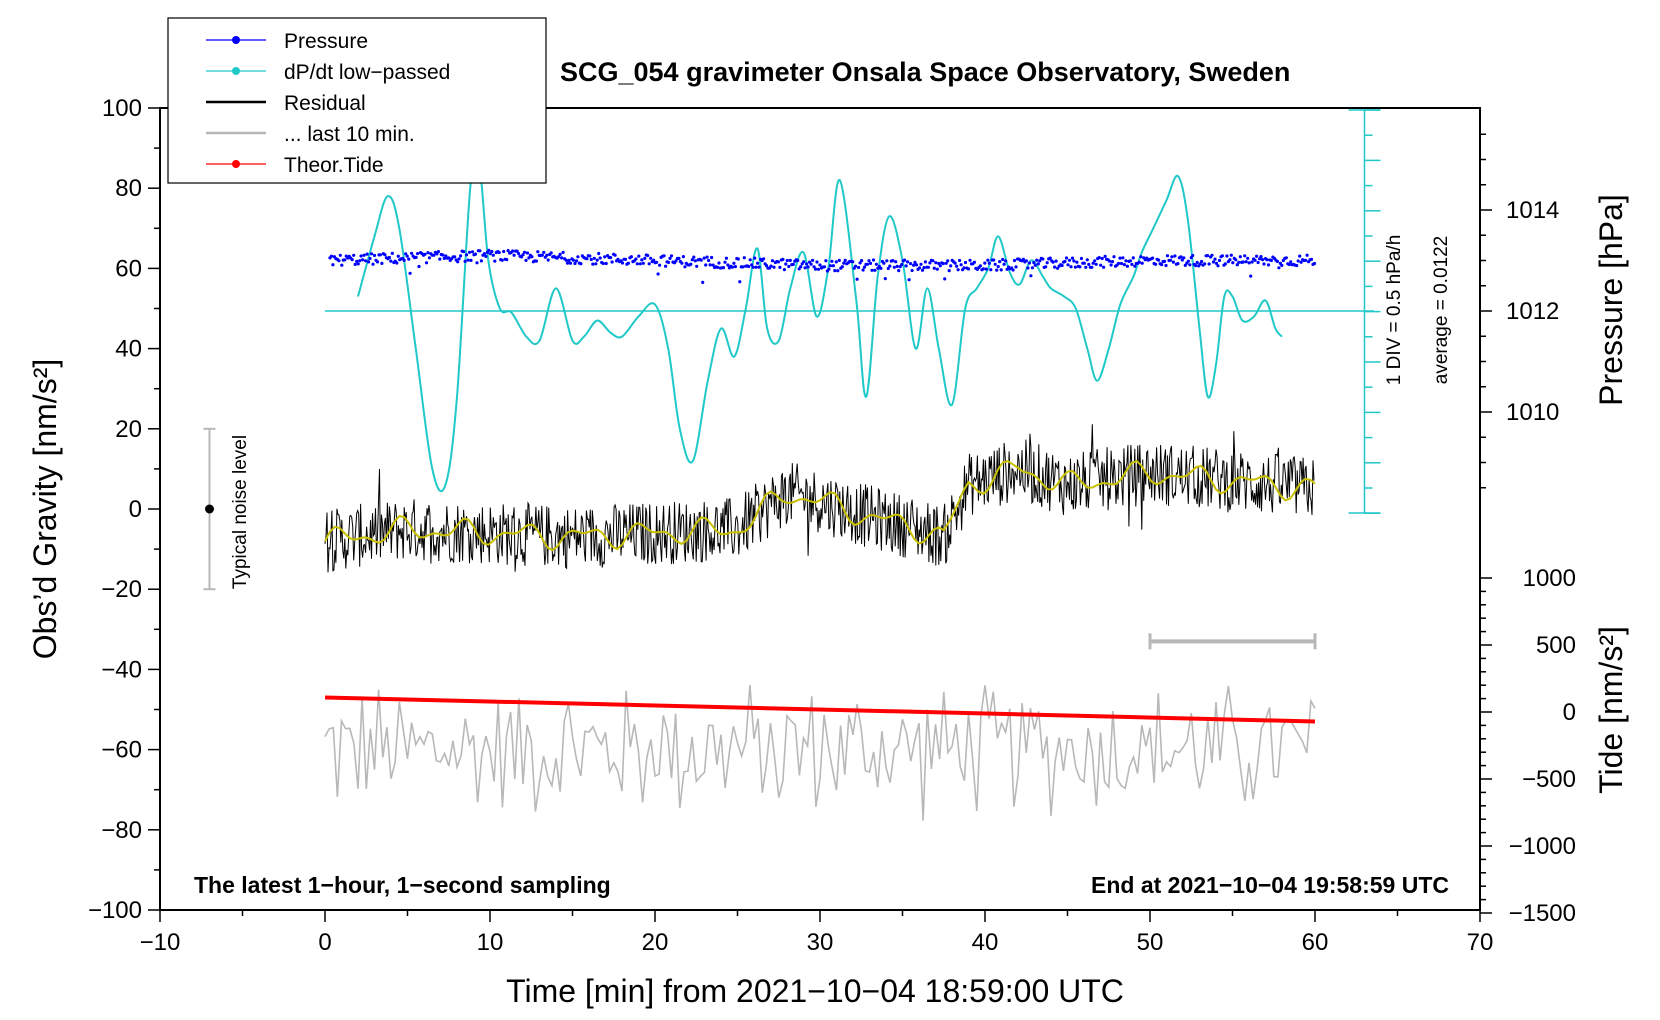 The image size is (1660, 1020). Describe the element at coordinates (820, 942) in the screenshot. I see `x-tick-label: 30` at that location.